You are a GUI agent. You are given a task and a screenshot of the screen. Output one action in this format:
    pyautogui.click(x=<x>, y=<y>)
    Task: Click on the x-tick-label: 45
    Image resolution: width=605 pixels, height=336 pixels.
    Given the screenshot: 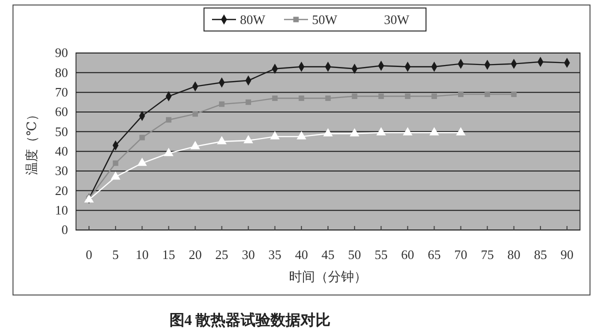 What is the action you would take?
    pyautogui.click(x=328, y=254)
    